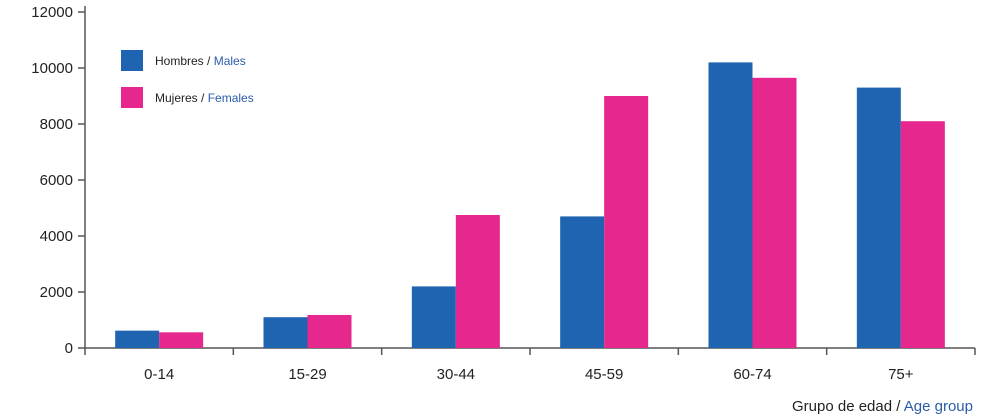 This screenshot has width=983, height=419. What do you see at coordinates (56, 292) in the screenshot?
I see `y-tick-label: 2000` at bounding box center [56, 292].